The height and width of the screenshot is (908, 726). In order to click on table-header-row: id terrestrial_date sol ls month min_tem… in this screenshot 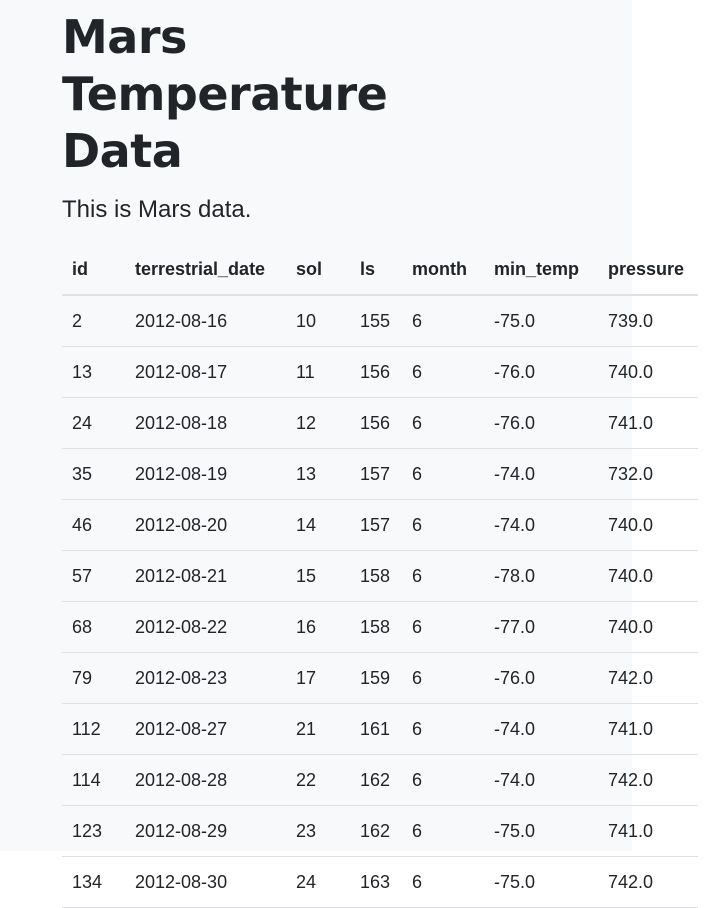, I will do `click(380, 270)`.